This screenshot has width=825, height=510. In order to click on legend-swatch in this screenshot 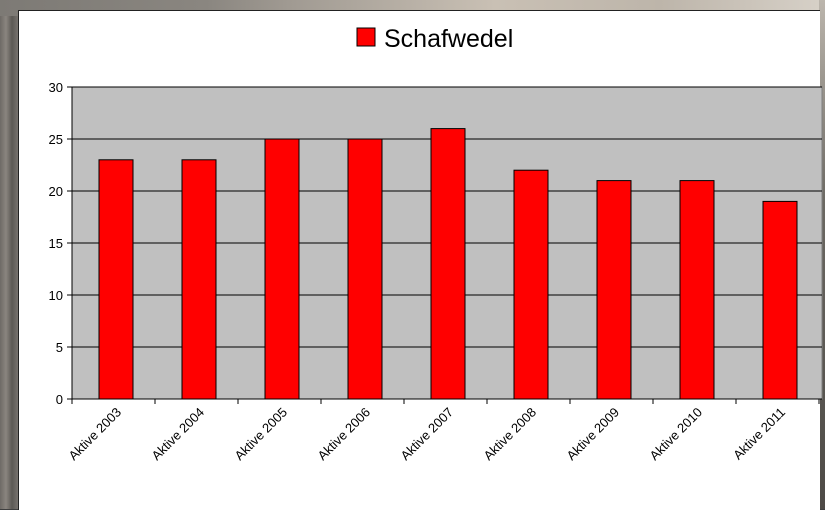, I will do `click(366, 37)`.